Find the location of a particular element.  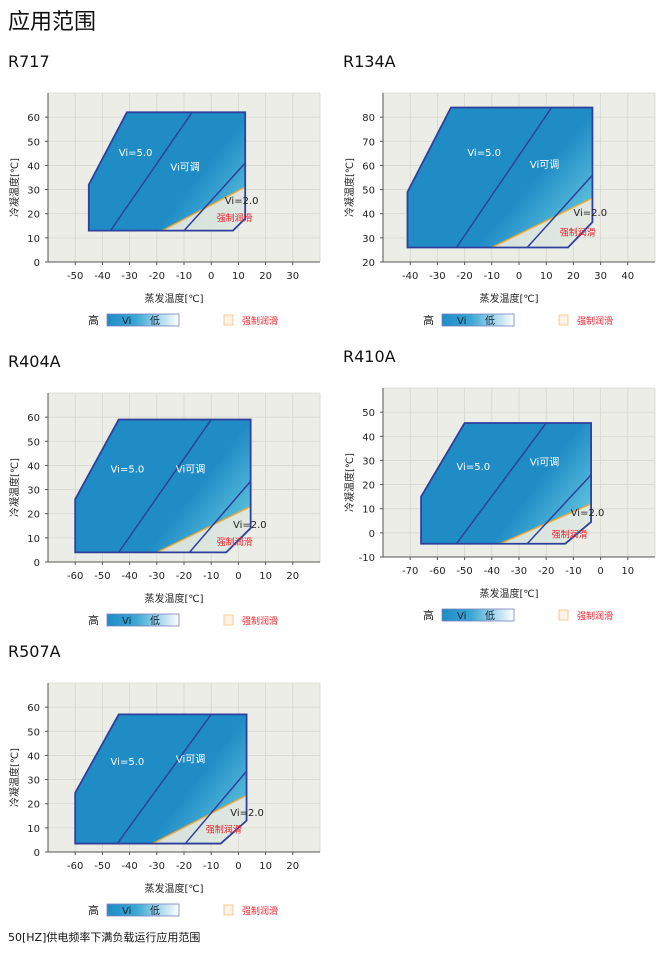

x-tick-label: -60 is located at coordinates (437, 571).